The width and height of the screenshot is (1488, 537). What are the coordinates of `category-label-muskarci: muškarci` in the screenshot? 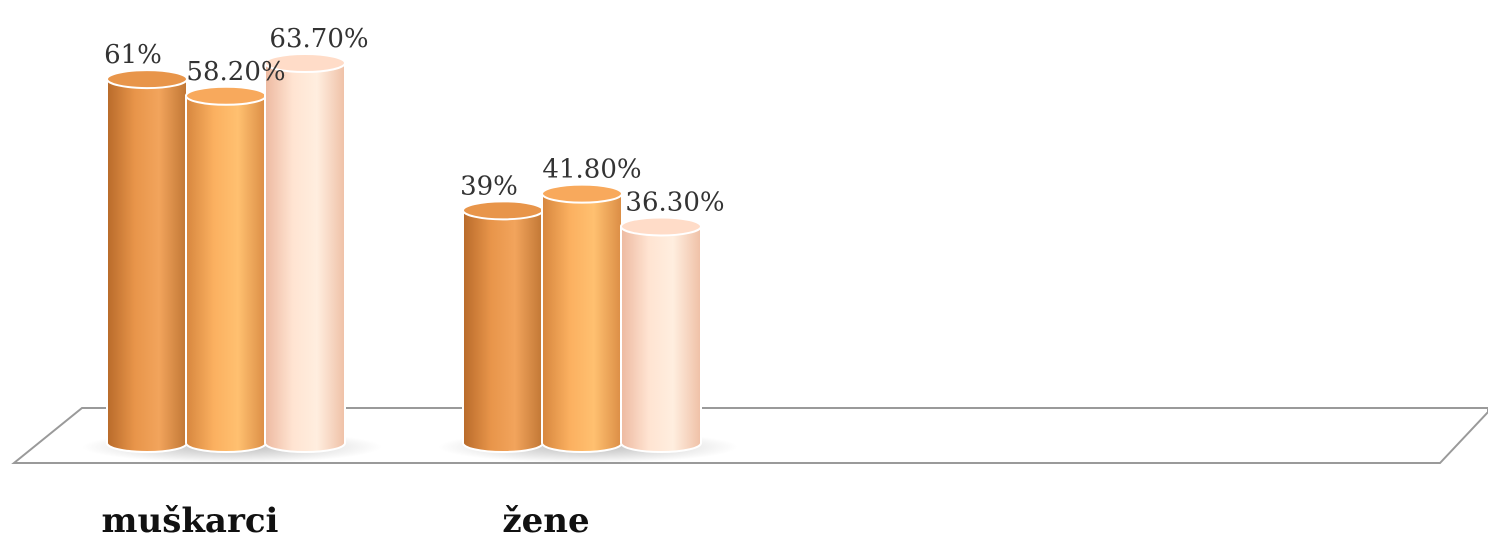 It's located at (190, 519).